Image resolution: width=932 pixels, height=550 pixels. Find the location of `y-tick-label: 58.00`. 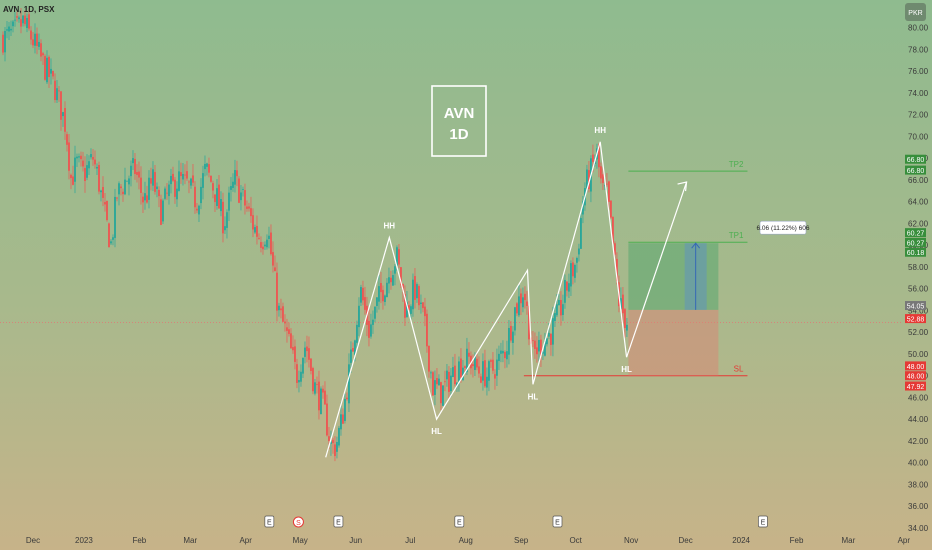

y-tick-label: 58.00 is located at coordinates (918, 267).